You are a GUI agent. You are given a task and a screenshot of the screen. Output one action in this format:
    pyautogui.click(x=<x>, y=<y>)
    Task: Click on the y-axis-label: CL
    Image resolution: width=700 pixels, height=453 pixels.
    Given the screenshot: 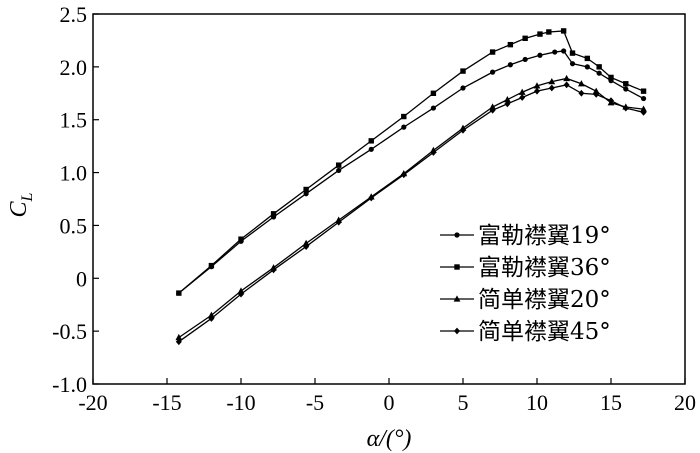 What is the action you would take?
    pyautogui.click(x=21, y=204)
    